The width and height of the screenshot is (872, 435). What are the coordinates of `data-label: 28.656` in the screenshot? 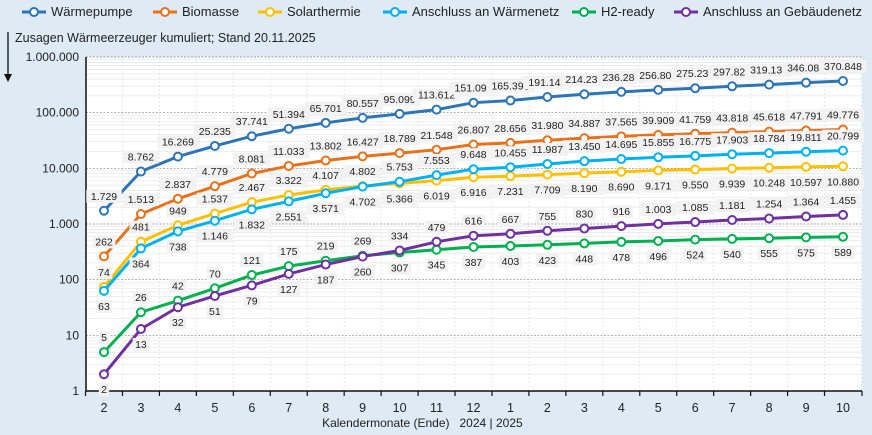 It's located at (510, 129).